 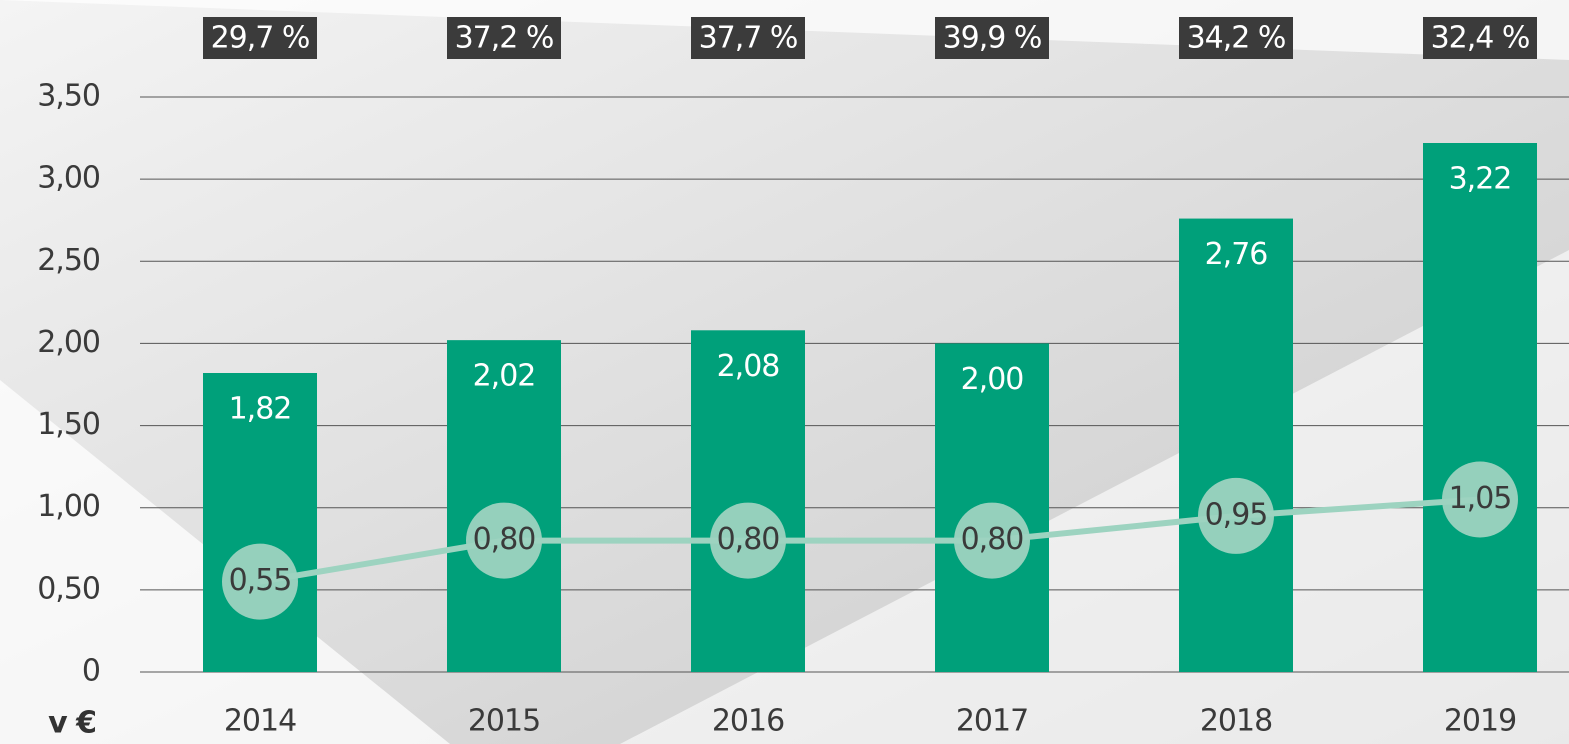 I want to click on y-tick-label: 2,00, so click(x=68, y=342).